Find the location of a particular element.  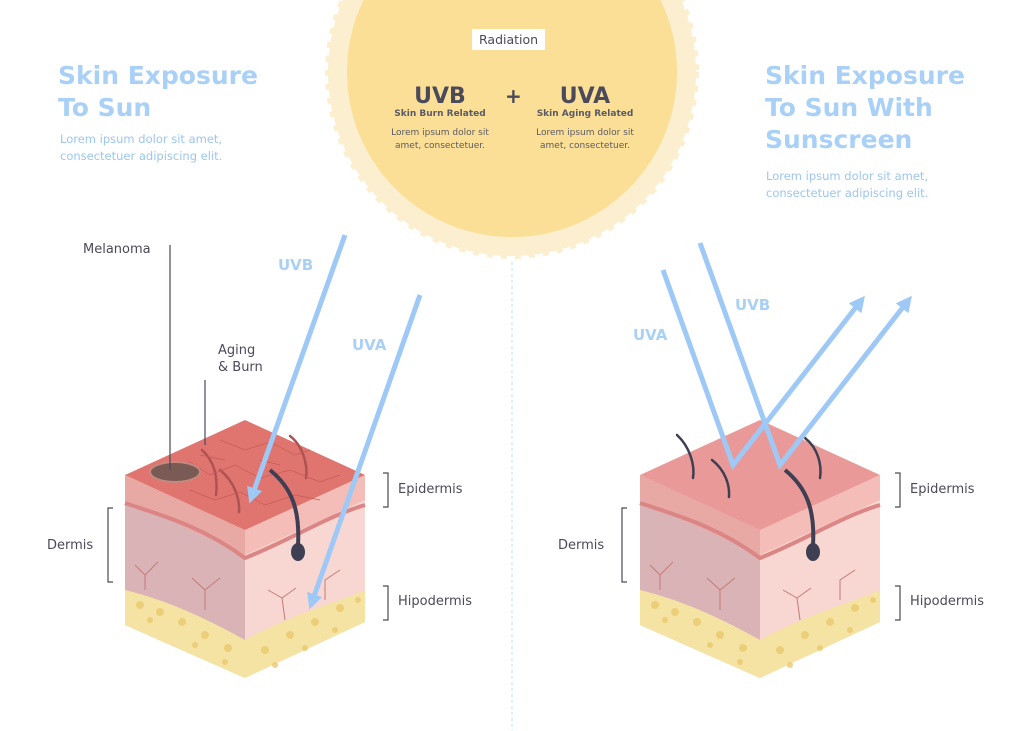

epidermis-label-left: Epidermis is located at coordinates (430, 489).